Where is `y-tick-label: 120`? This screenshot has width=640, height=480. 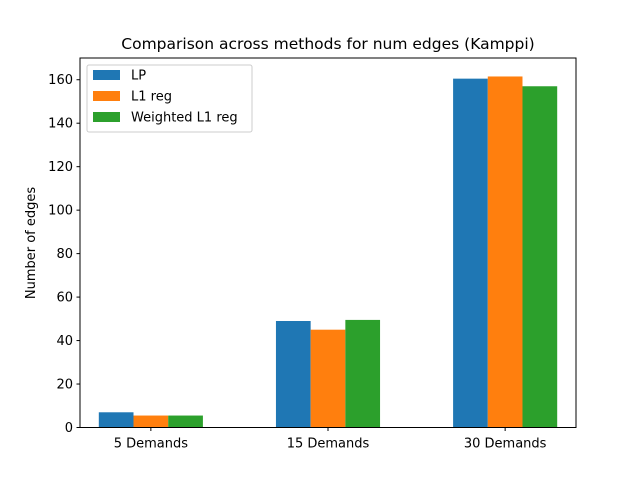
y-tick-label: 120 is located at coordinates (60, 167).